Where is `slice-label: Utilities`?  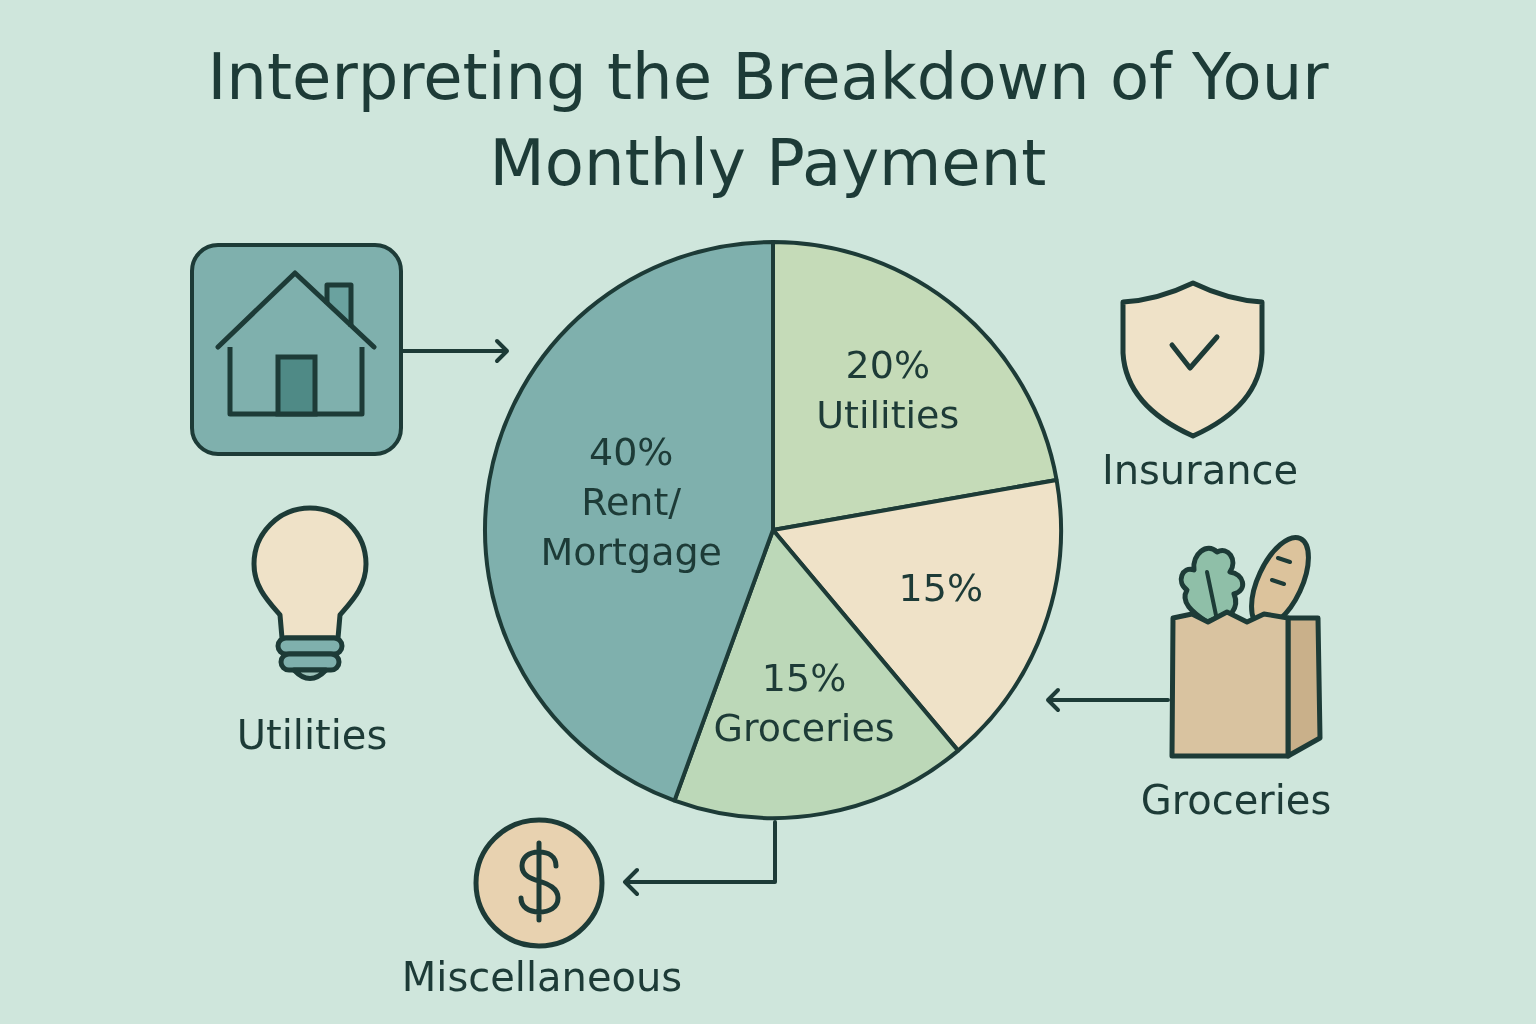 slice-label: Utilities is located at coordinates (888, 415).